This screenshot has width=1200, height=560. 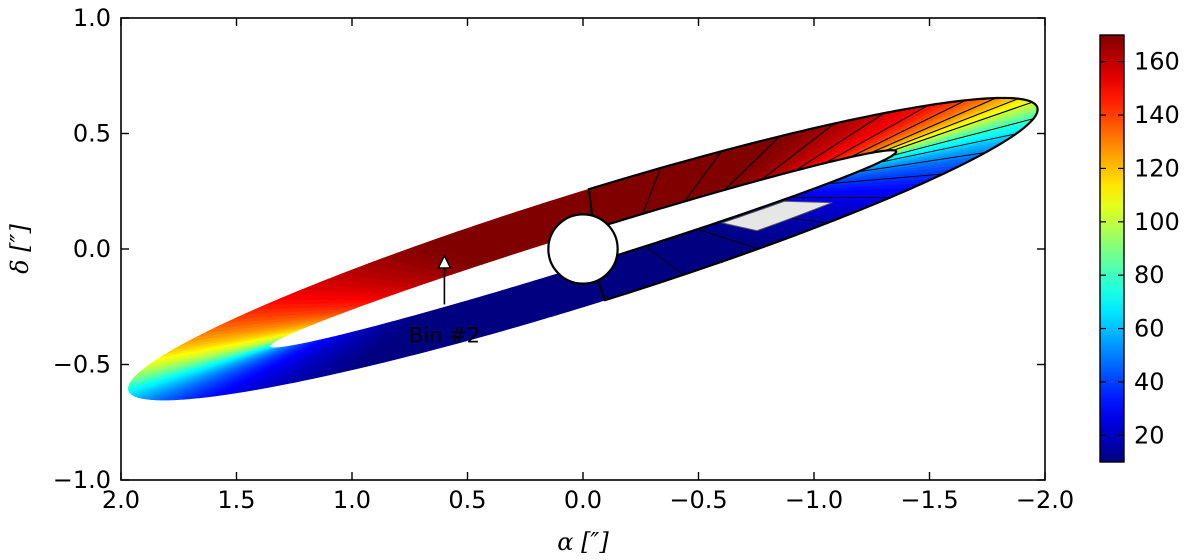 I want to click on x-tick-label: −1.5, so click(x=929, y=500).